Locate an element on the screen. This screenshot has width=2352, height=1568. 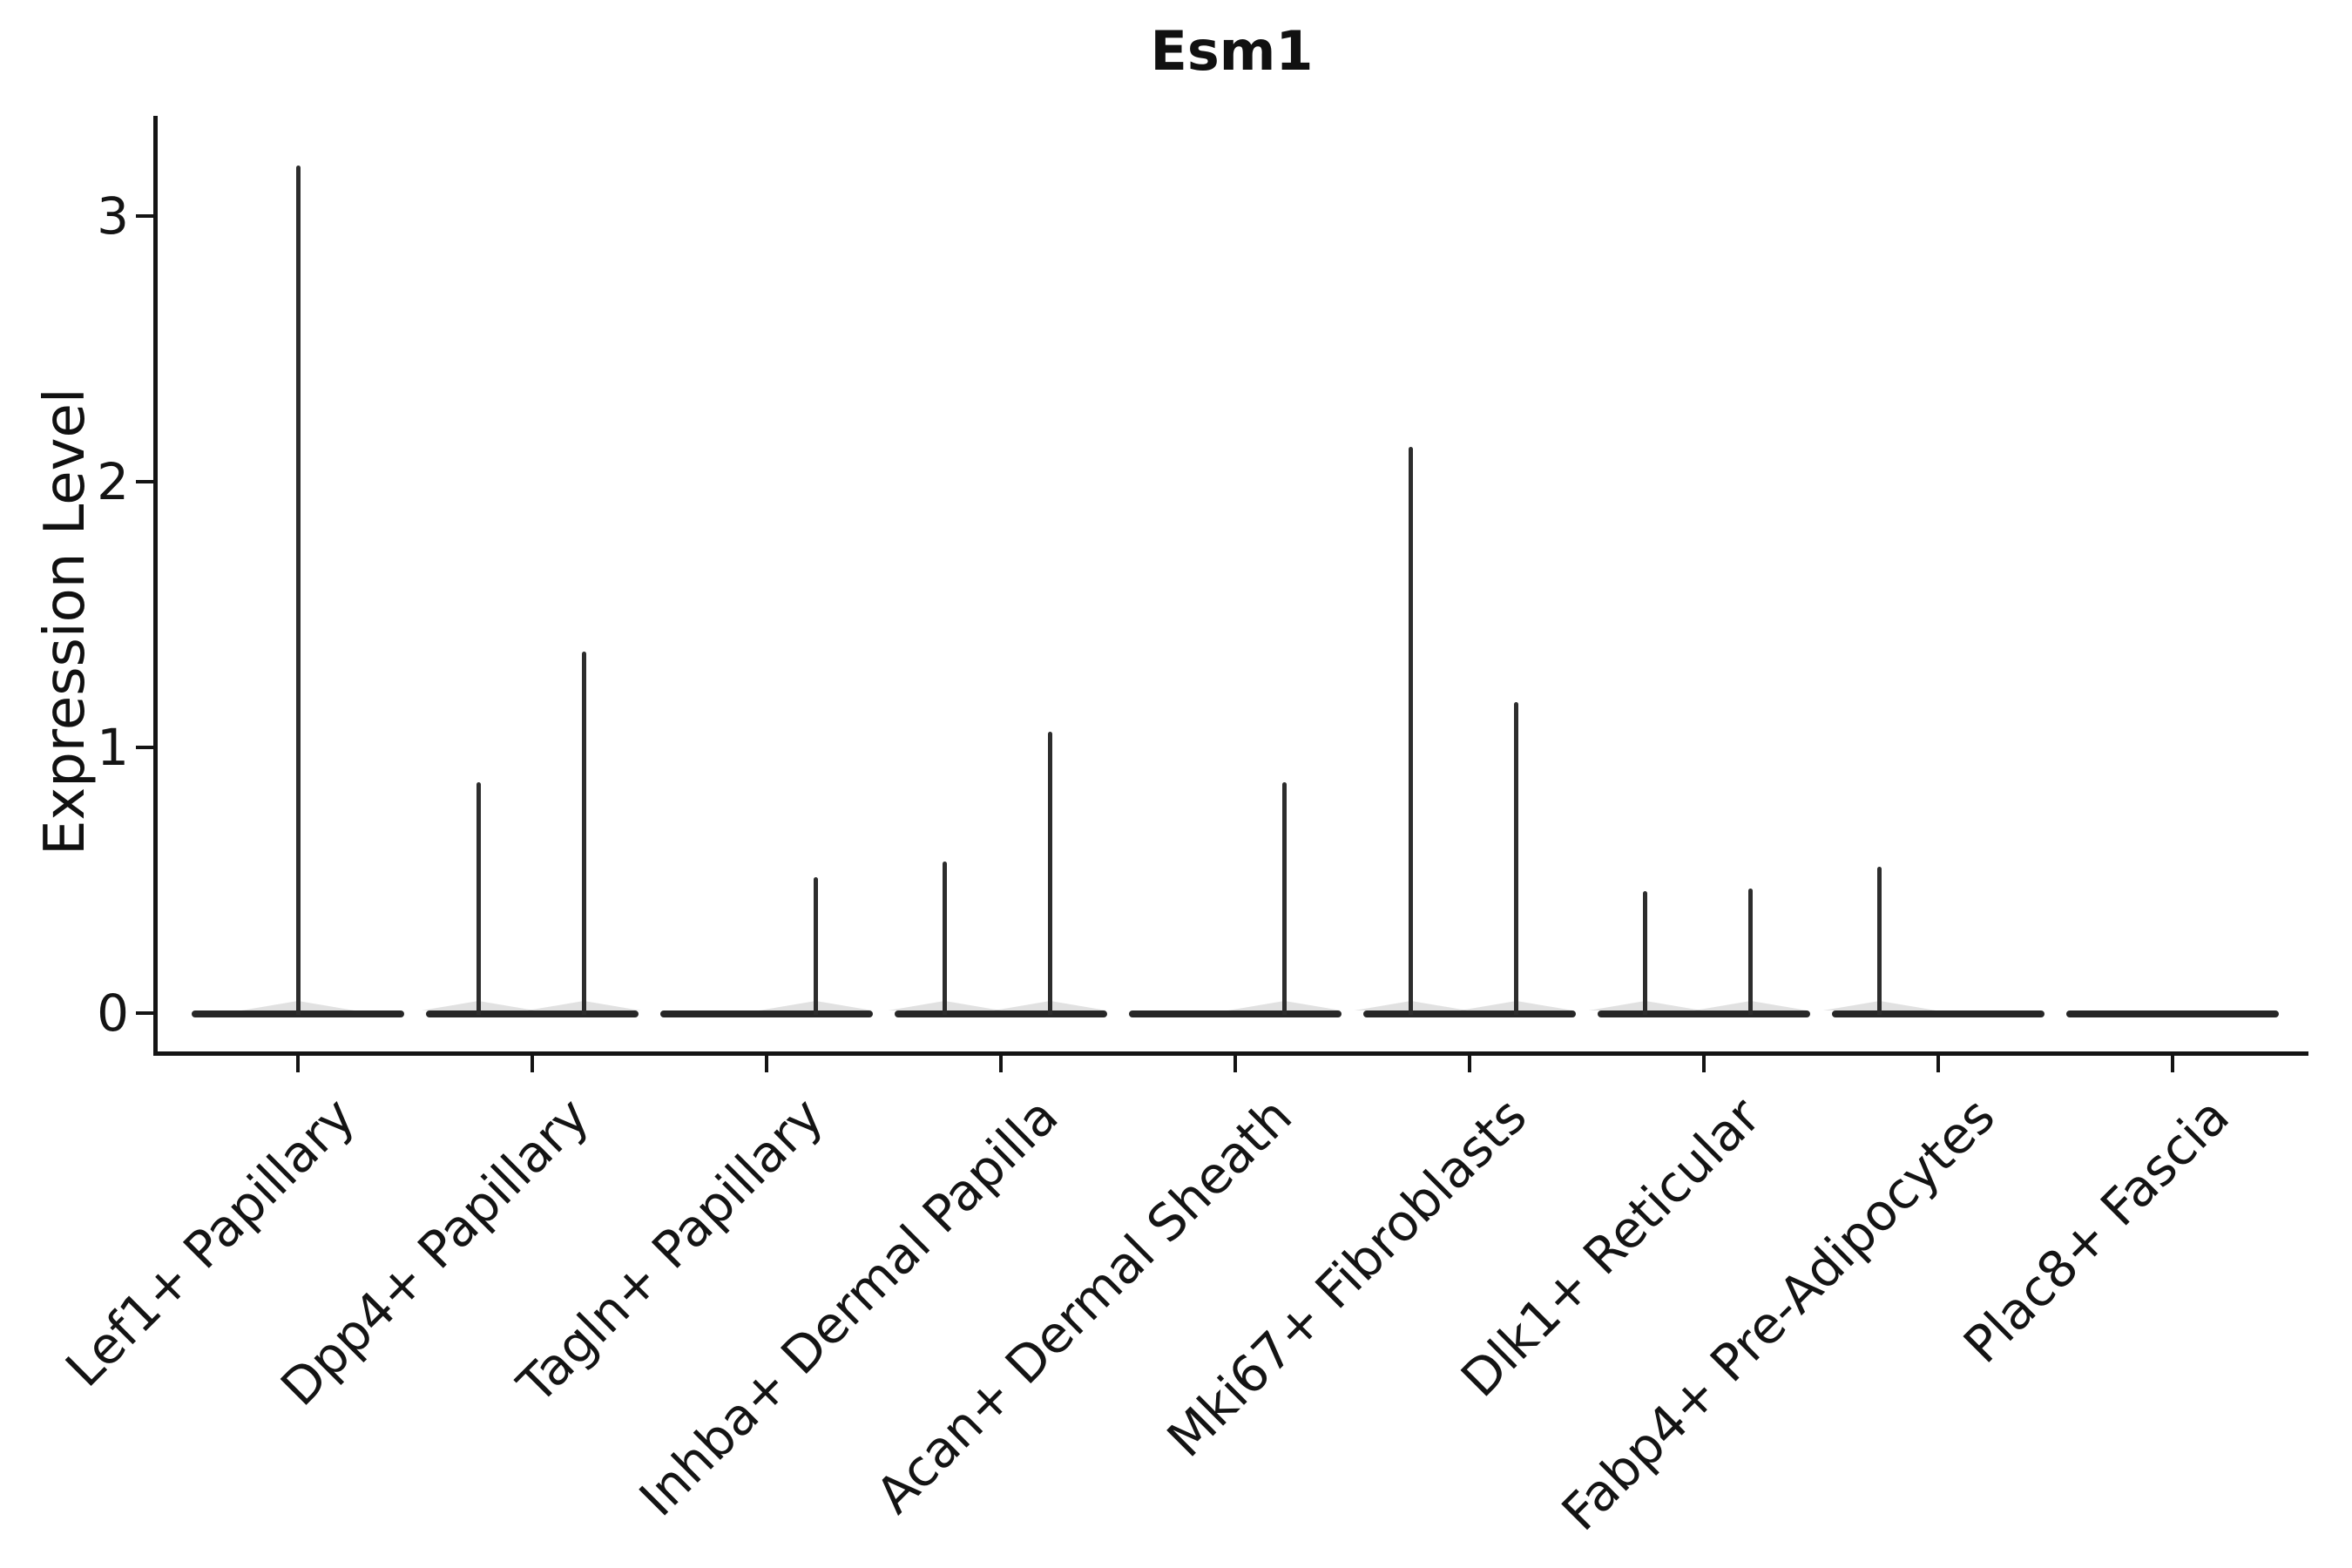
y-axis-spine is located at coordinates (155, 586).